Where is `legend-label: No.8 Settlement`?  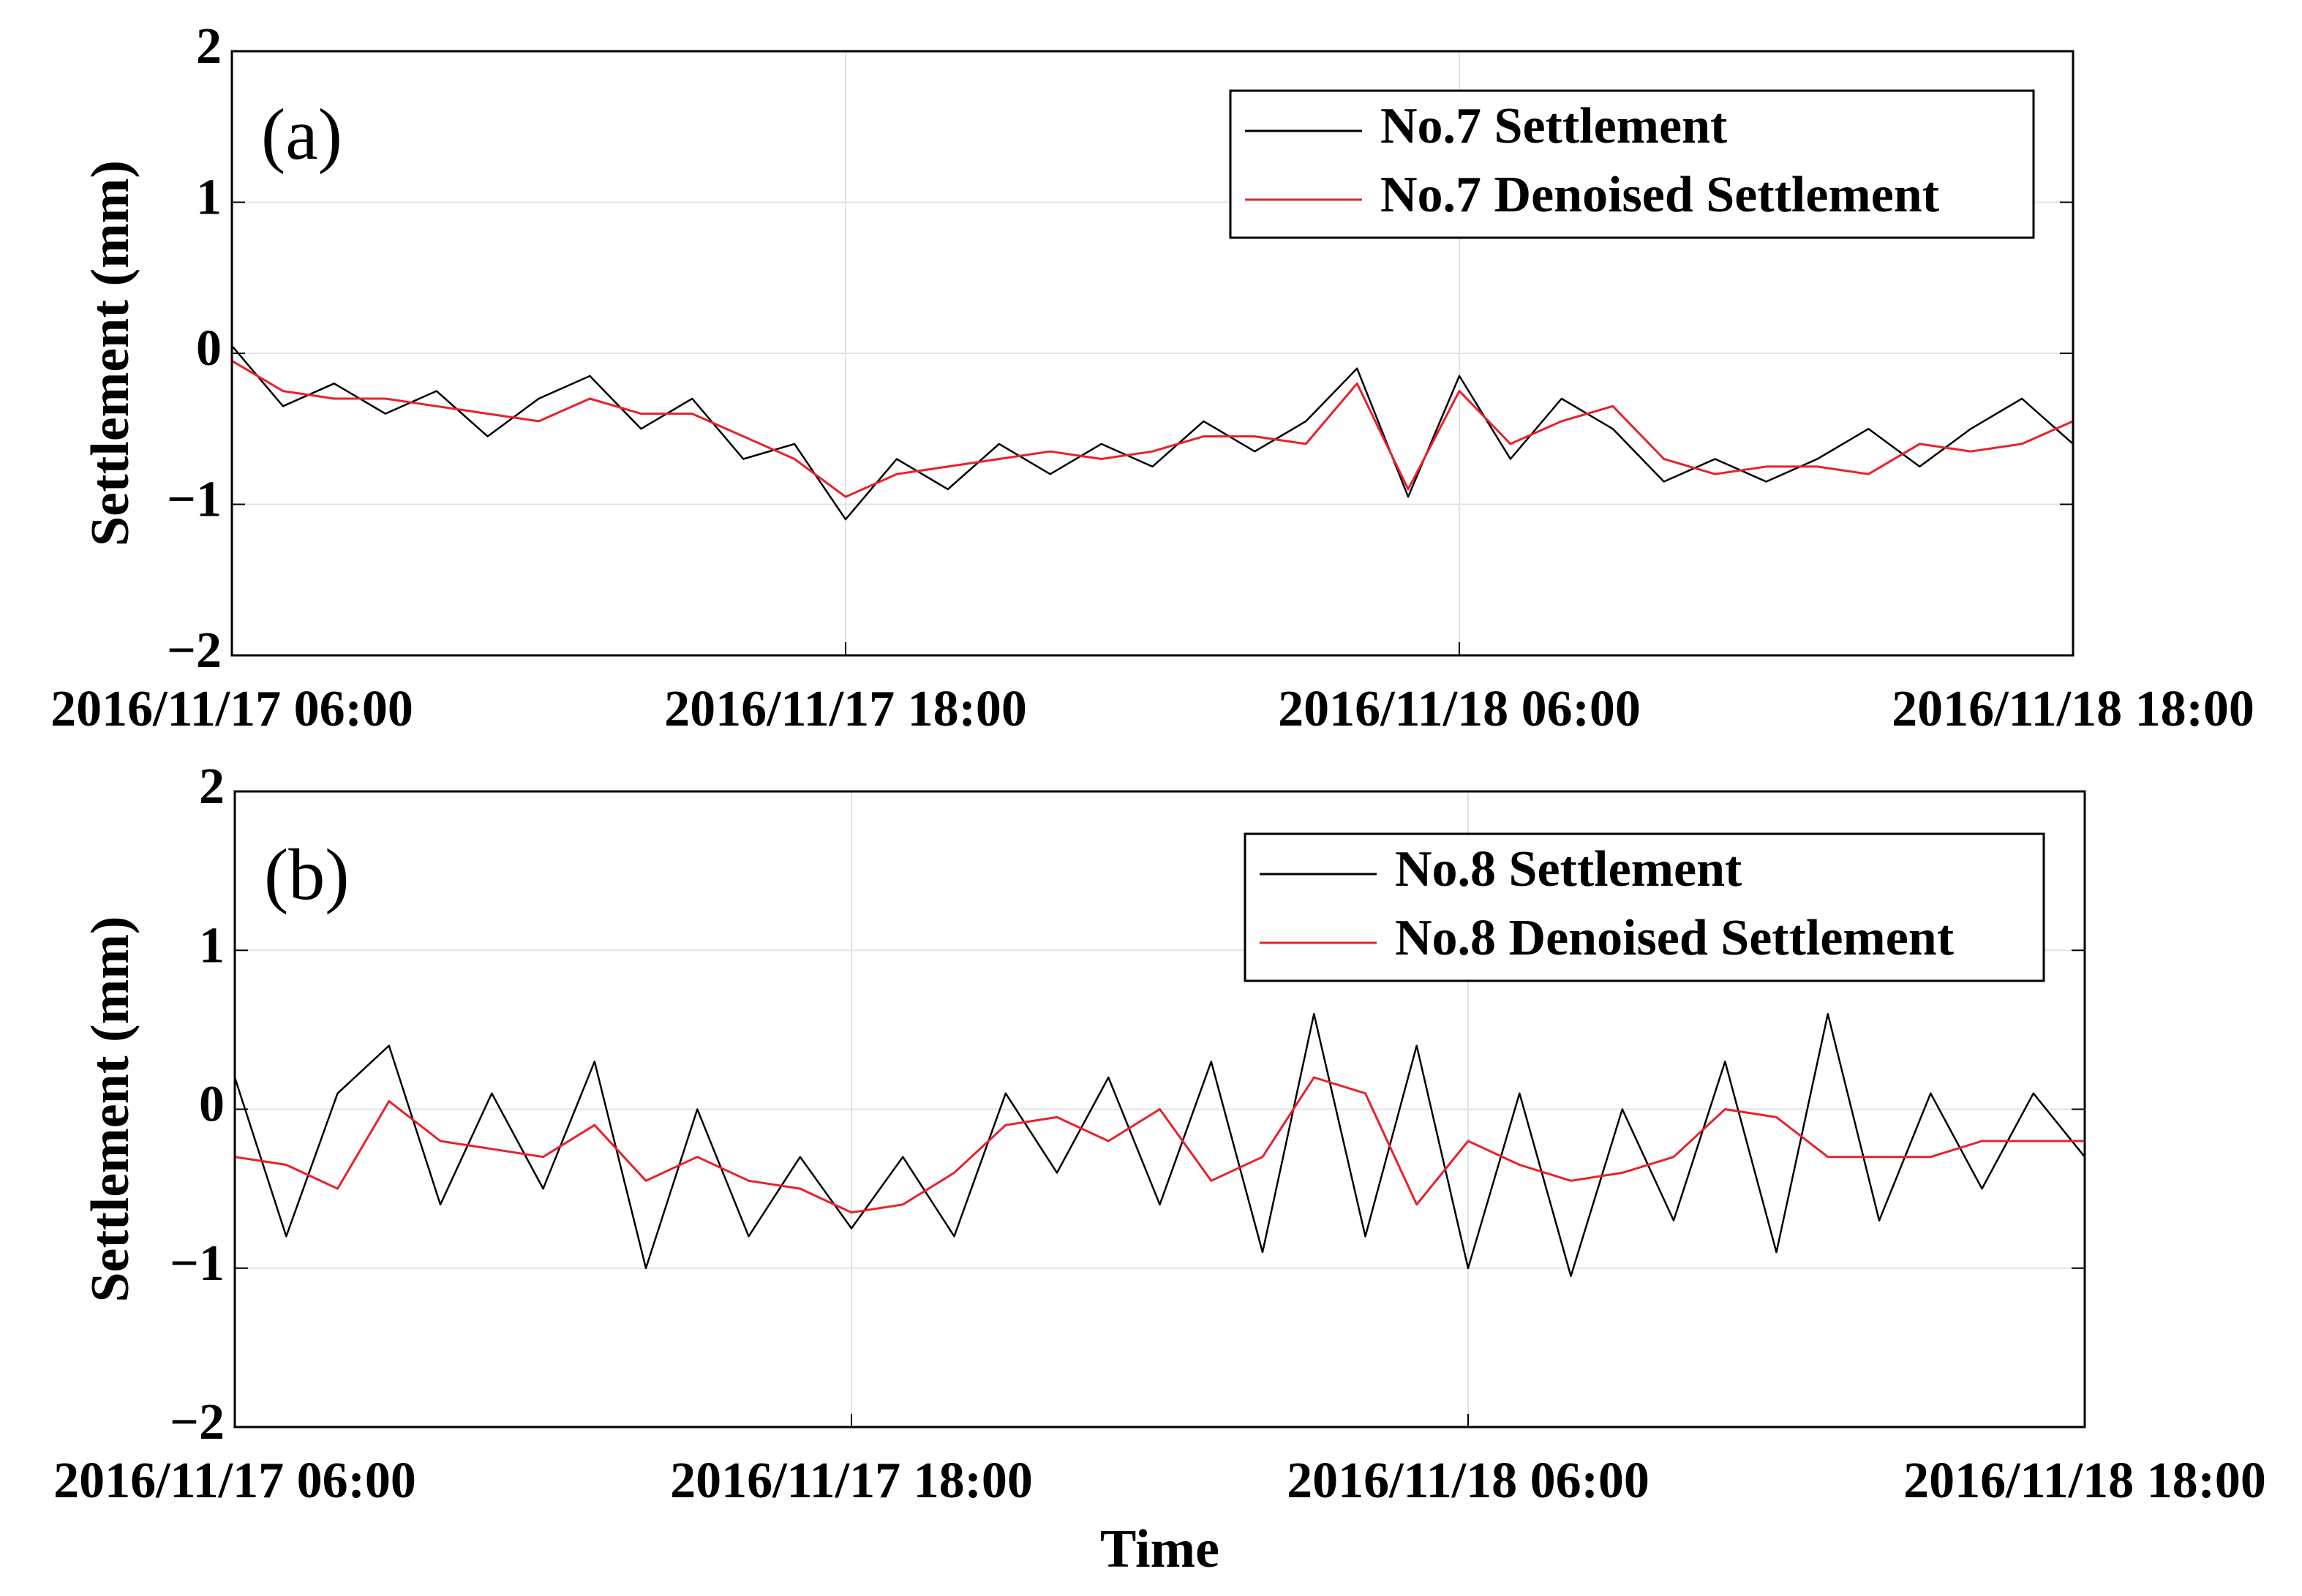 legend-label: No.8 Settlement is located at coordinates (1568, 869).